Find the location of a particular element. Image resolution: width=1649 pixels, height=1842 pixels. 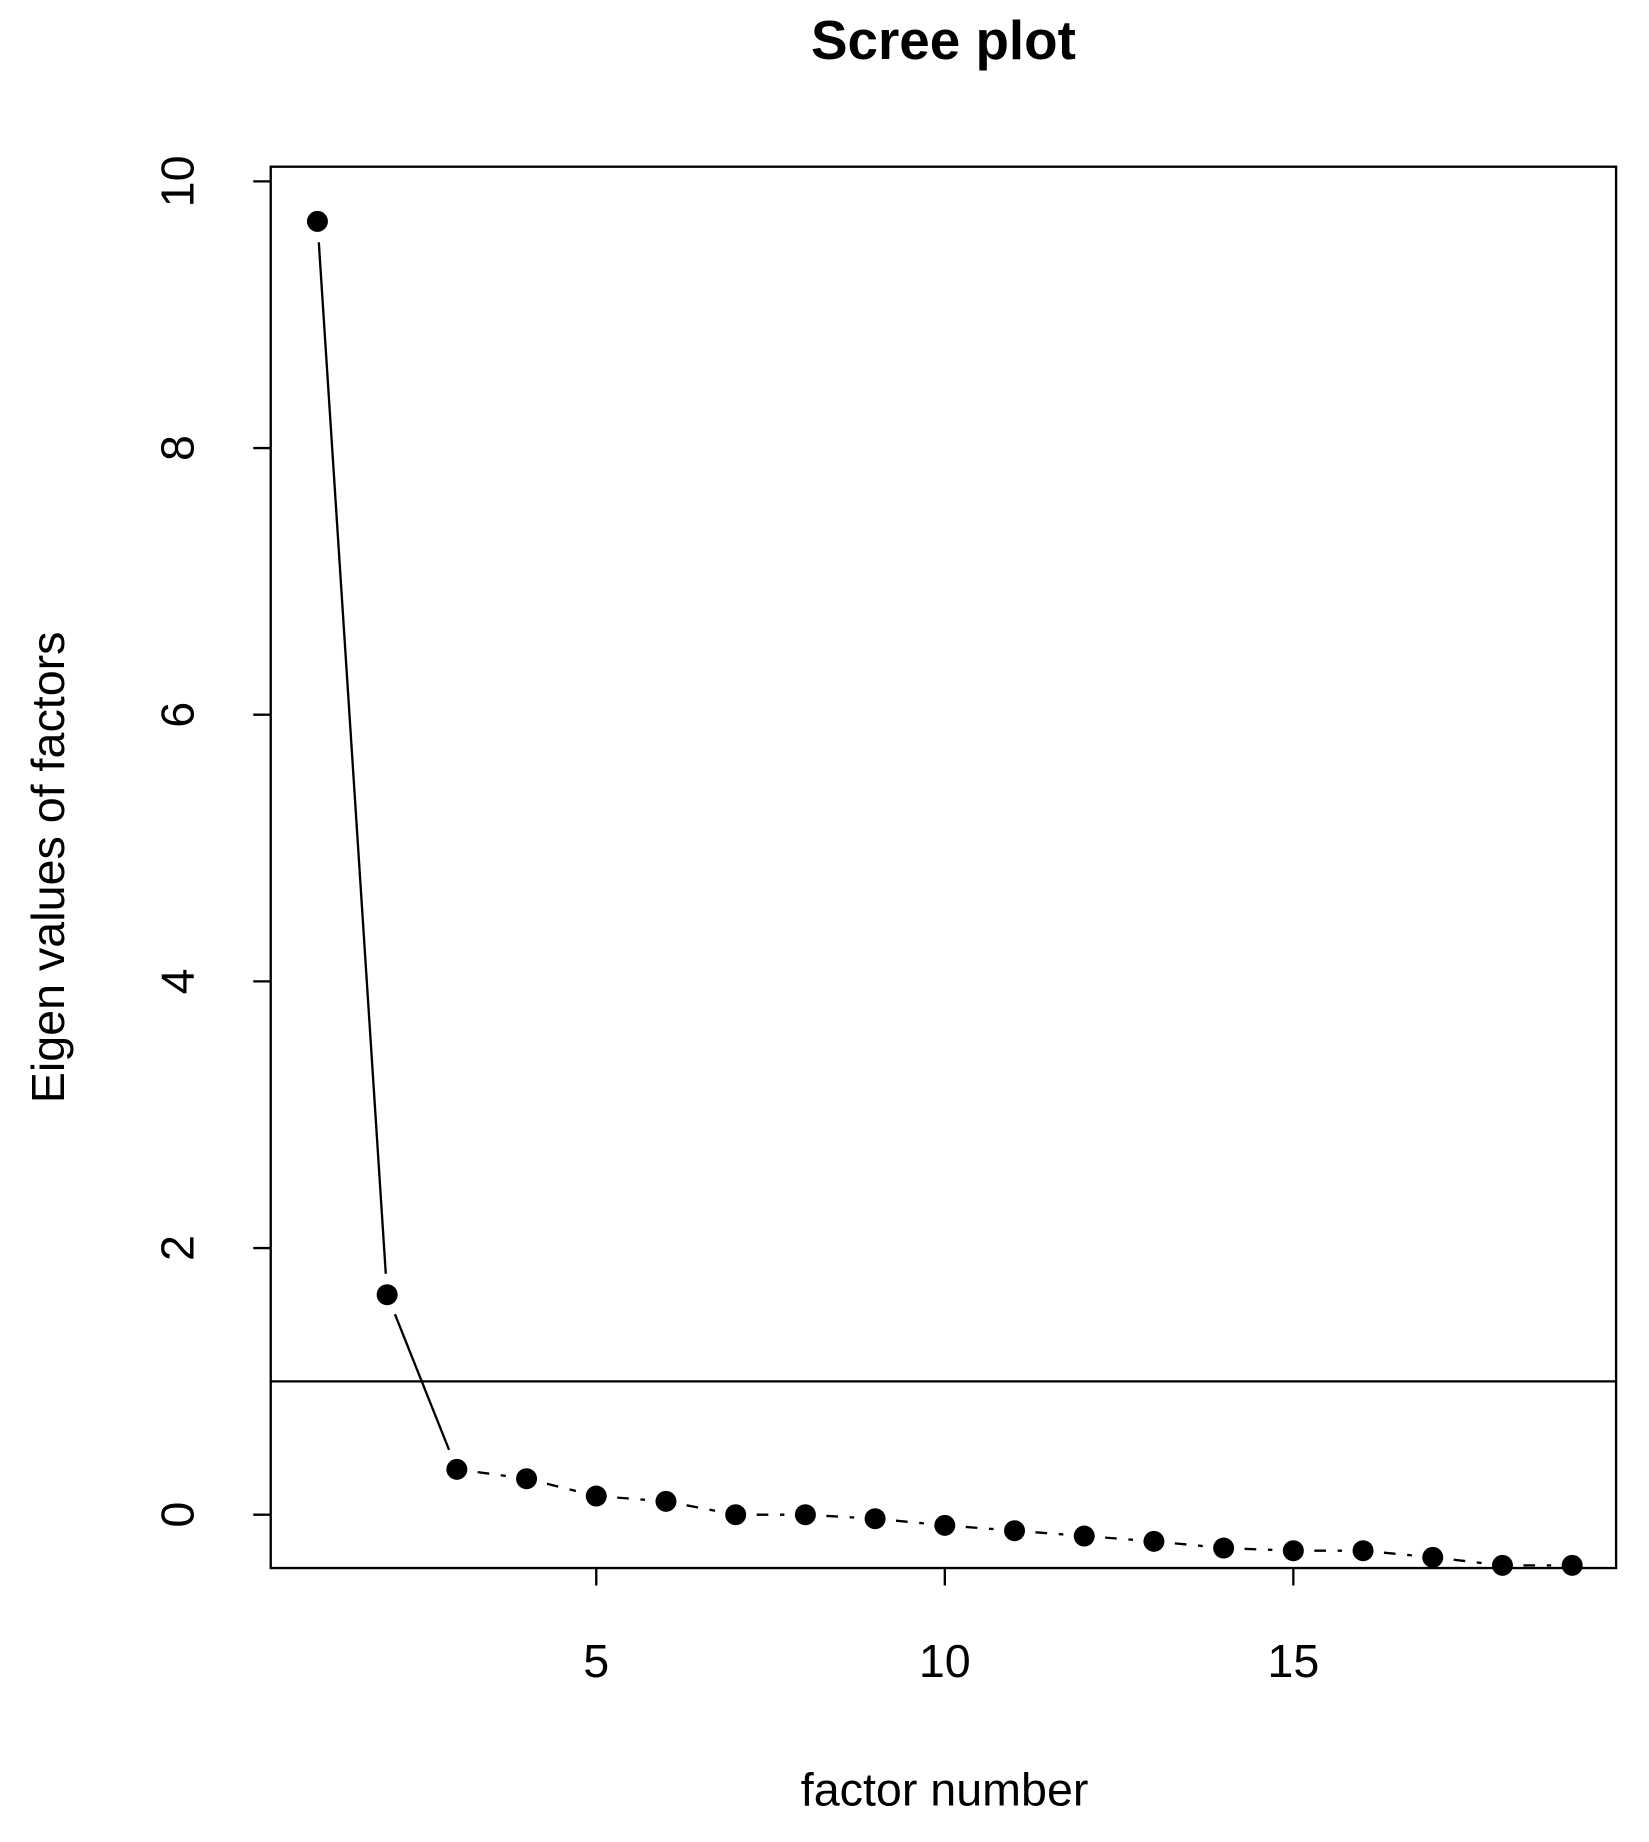

chart-title: Scree plot is located at coordinates (943, 40).